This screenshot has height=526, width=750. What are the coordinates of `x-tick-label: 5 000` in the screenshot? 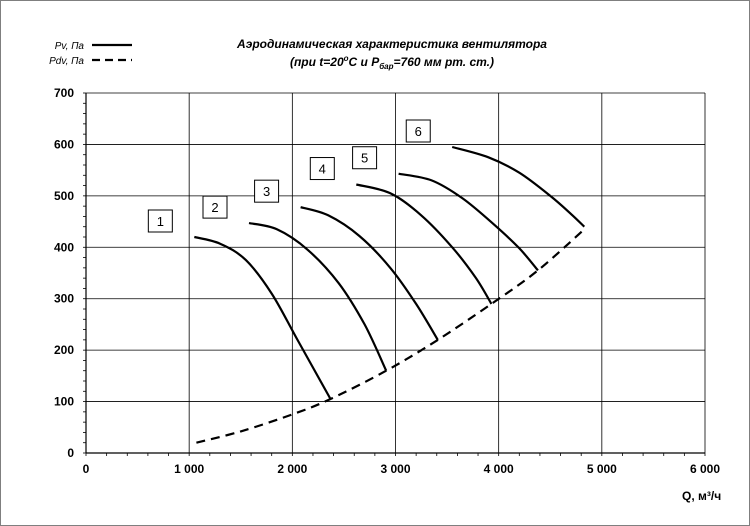 It's located at (602, 469).